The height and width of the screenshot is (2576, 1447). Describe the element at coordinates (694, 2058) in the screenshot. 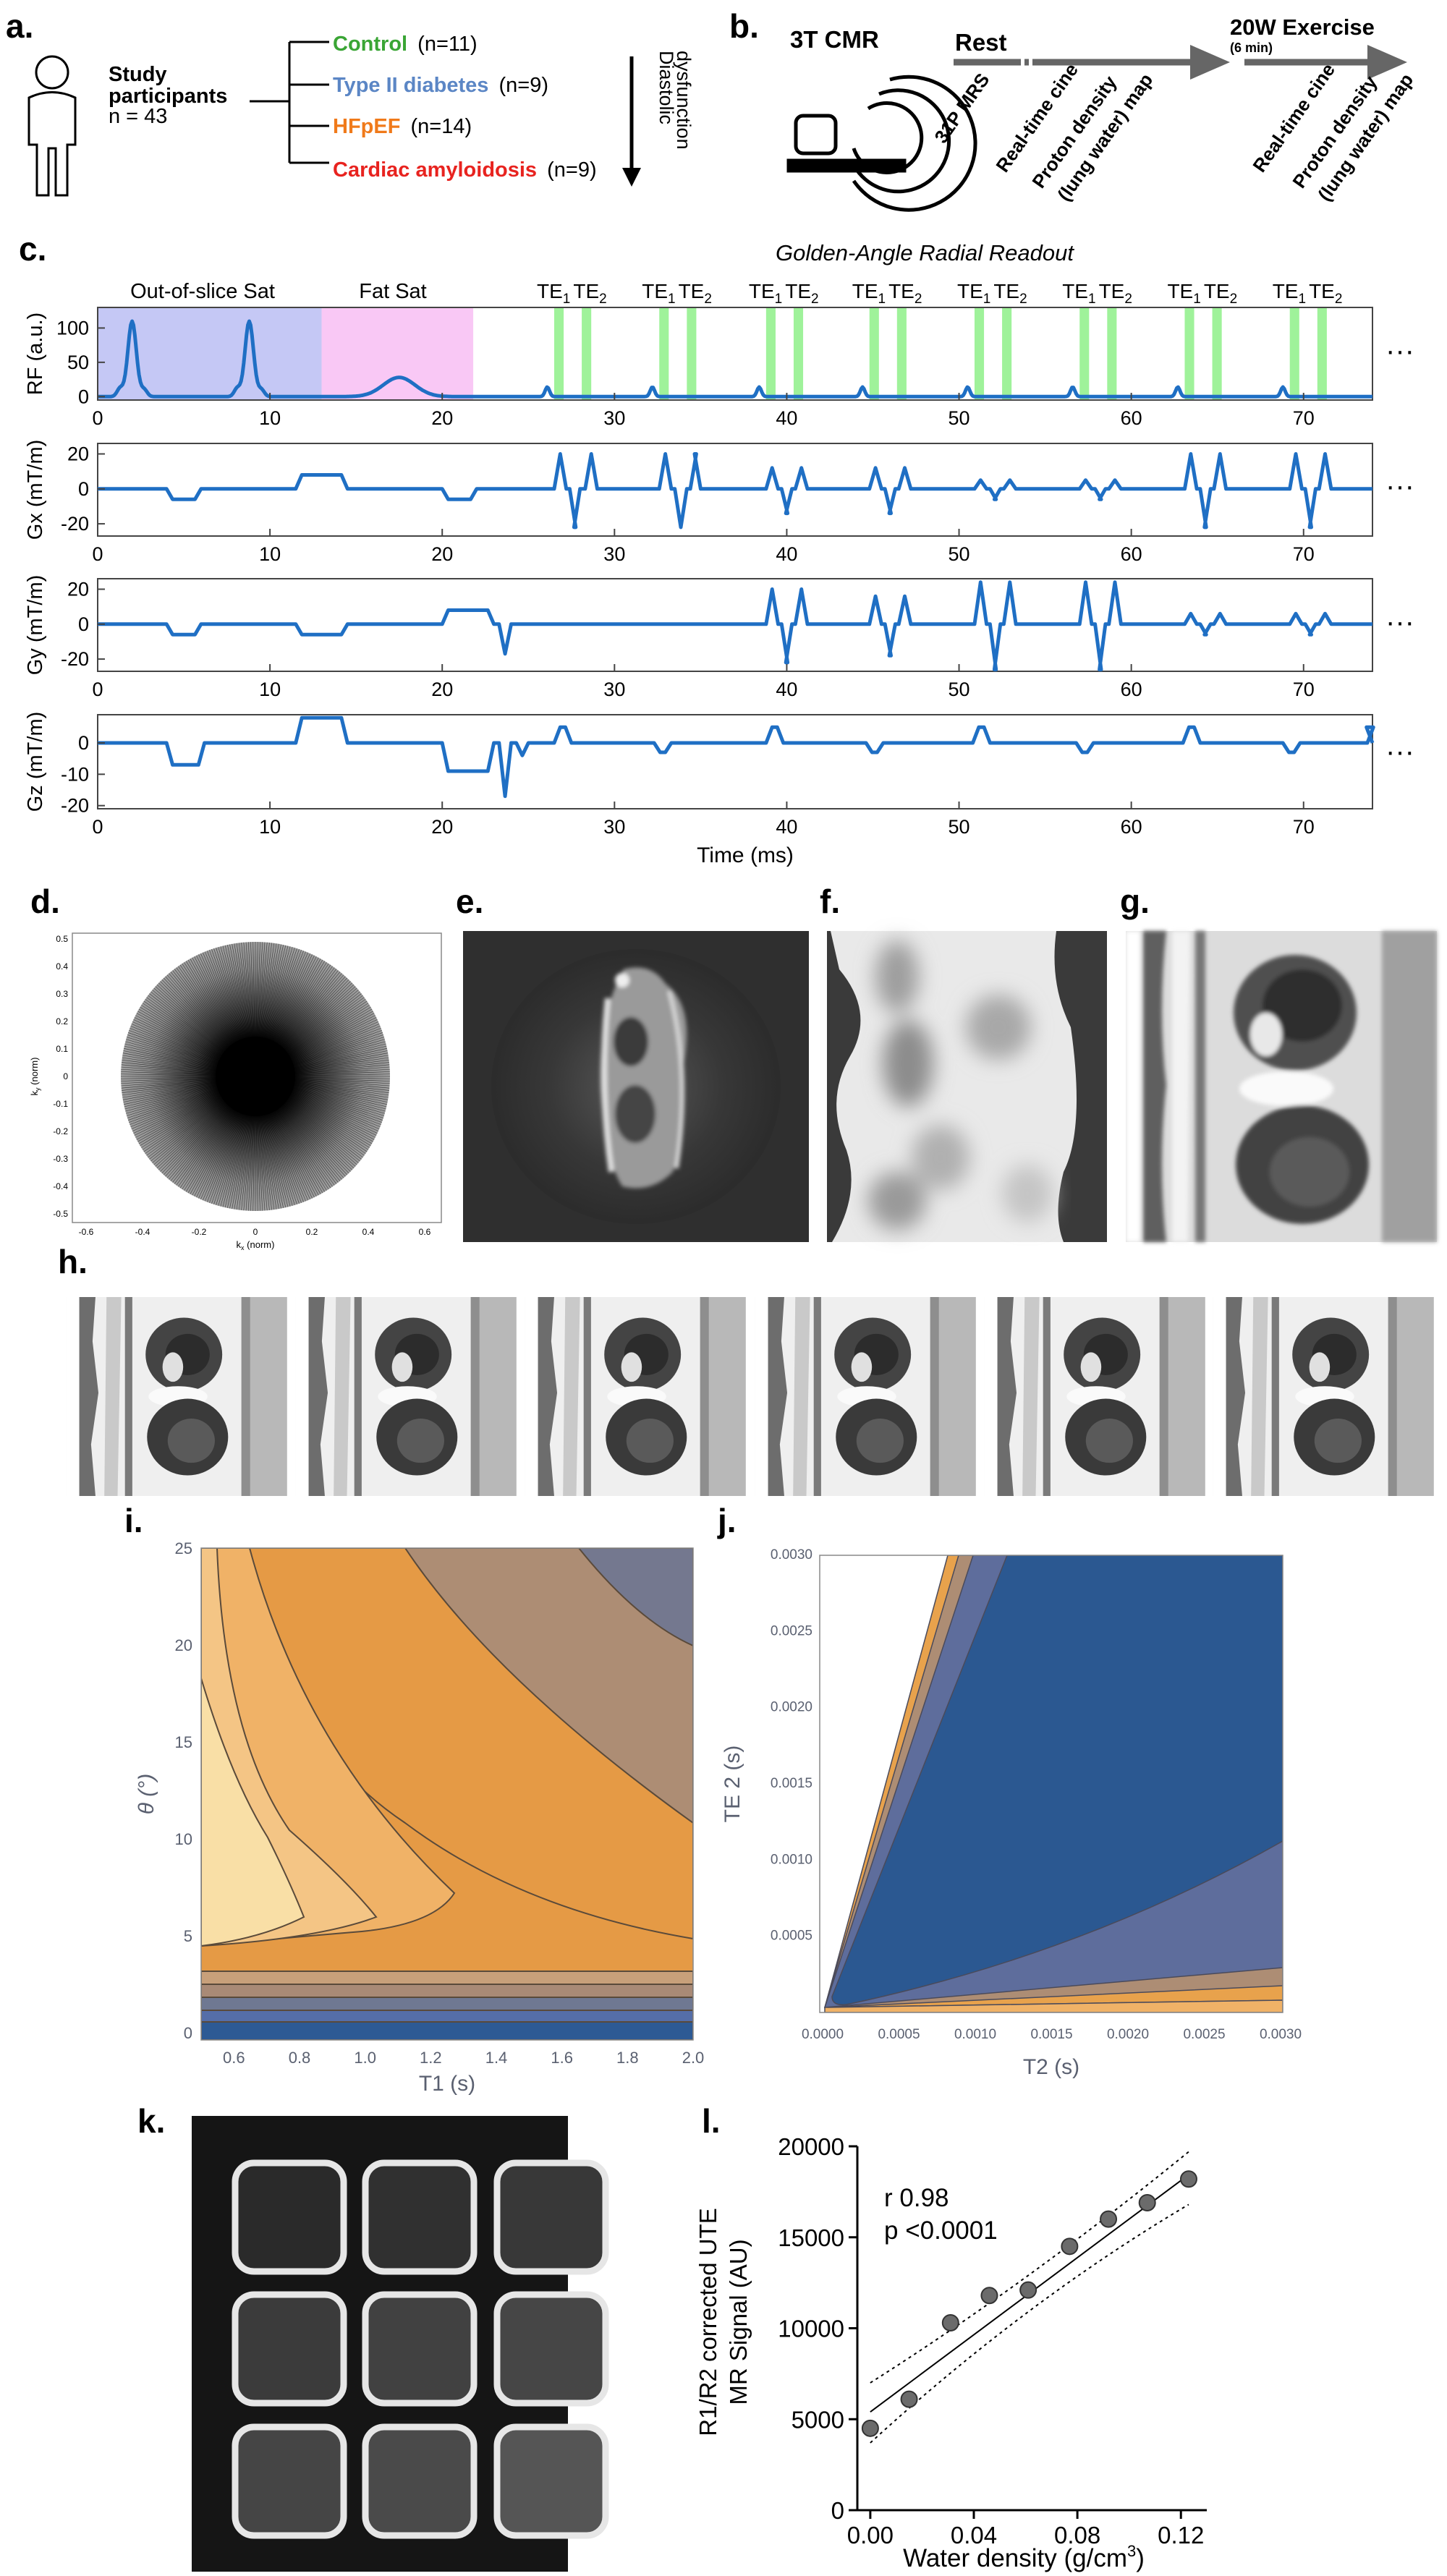

I see `i-xtick: 2.0` at that location.